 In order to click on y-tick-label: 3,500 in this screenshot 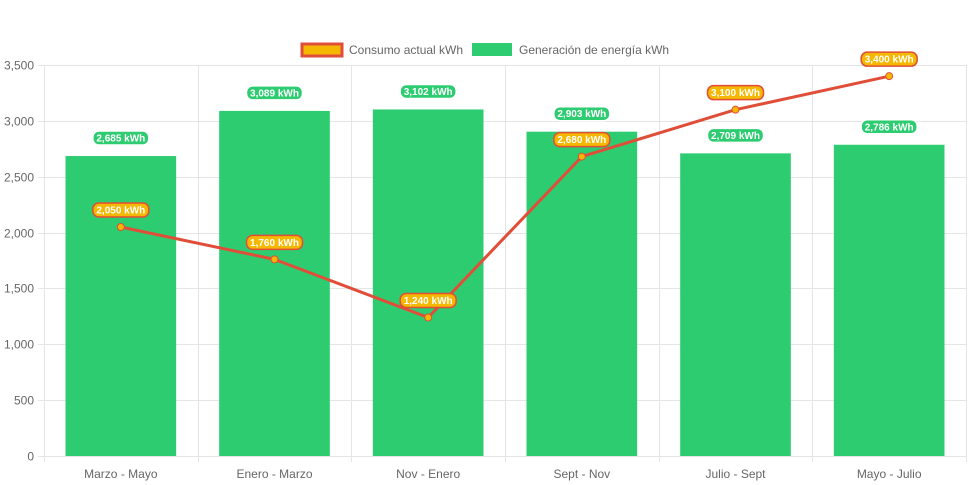, I will do `click(19, 66)`.